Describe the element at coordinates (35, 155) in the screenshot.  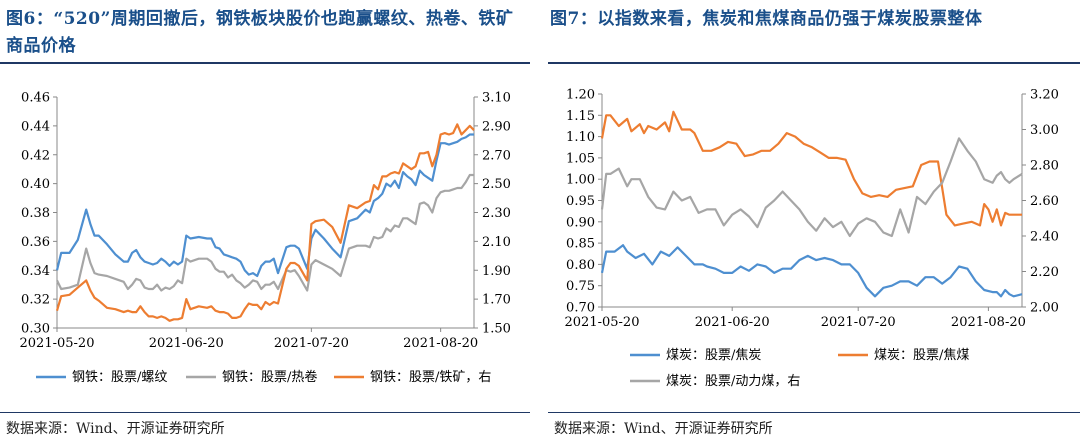
I see `fig6-left-tick-label: 0.42` at that location.